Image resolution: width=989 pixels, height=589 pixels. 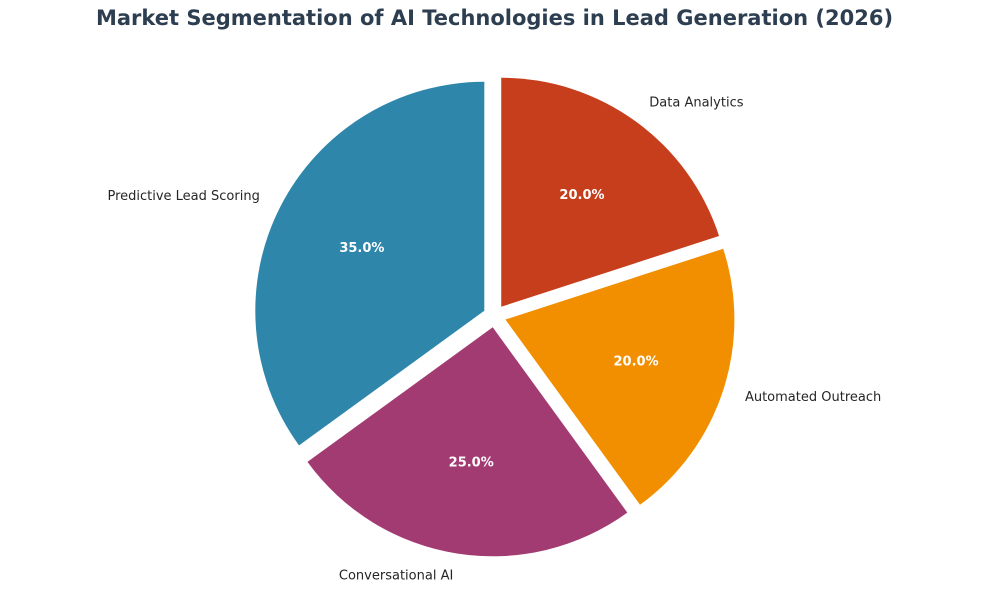 What do you see at coordinates (581, 195) in the screenshot?
I see `percent-label-data-analytics: 20.0%` at bounding box center [581, 195].